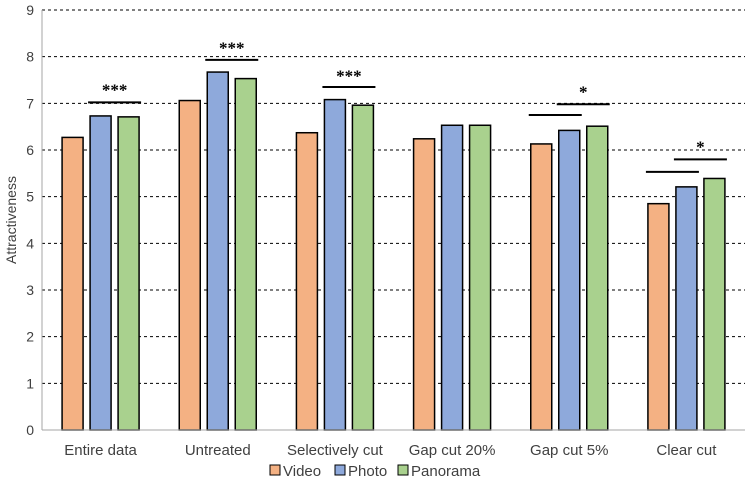 The image size is (750, 485). What do you see at coordinates (367, 471) in the screenshot?
I see `legend-label-photo: Photo` at bounding box center [367, 471].